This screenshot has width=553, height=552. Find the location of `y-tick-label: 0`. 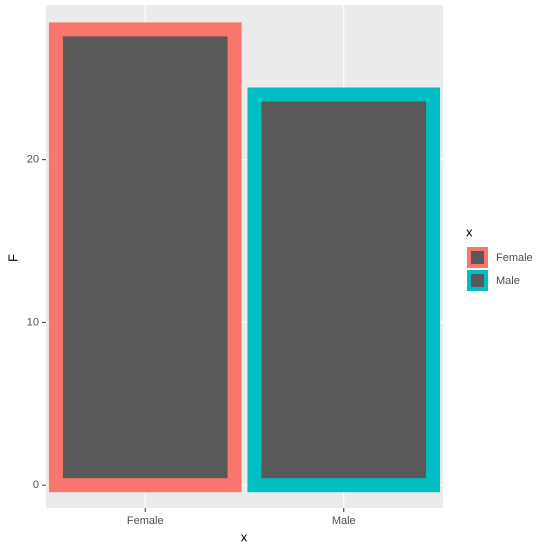

y-tick-label: 0 is located at coordinates (36, 485).